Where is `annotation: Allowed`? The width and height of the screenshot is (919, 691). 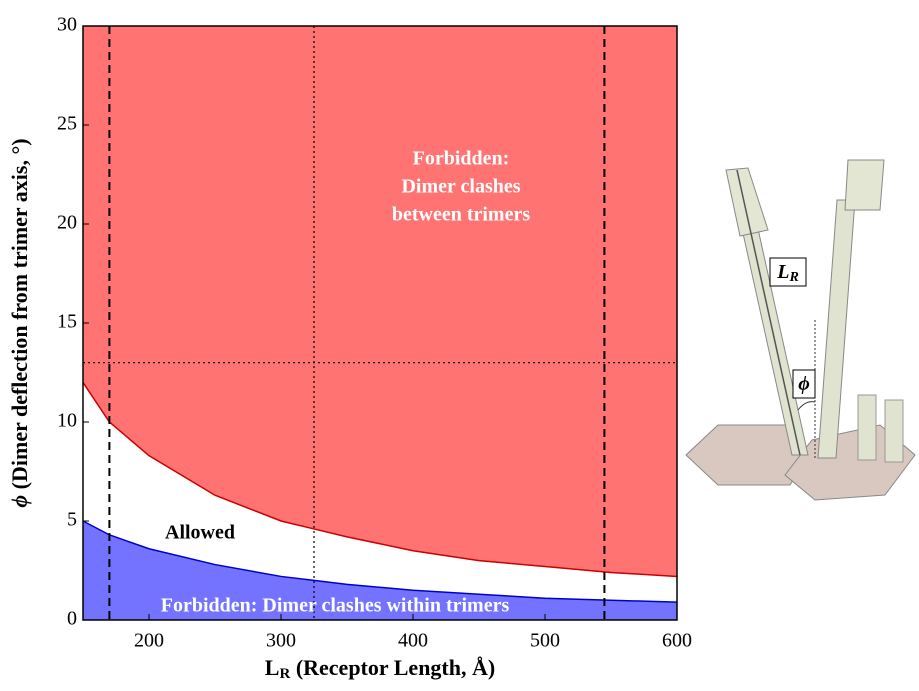
annotation: Allowed is located at coordinates (200, 533).